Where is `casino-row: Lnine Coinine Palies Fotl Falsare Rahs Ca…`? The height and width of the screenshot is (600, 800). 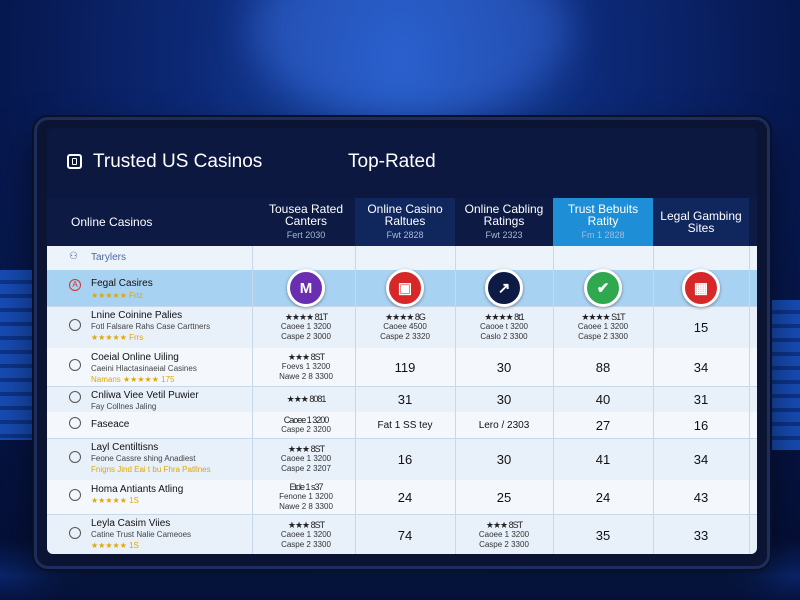 casino-row: Lnine Coinine Palies Fotl Falsare Rahs Ca… is located at coordinates (402, 327).